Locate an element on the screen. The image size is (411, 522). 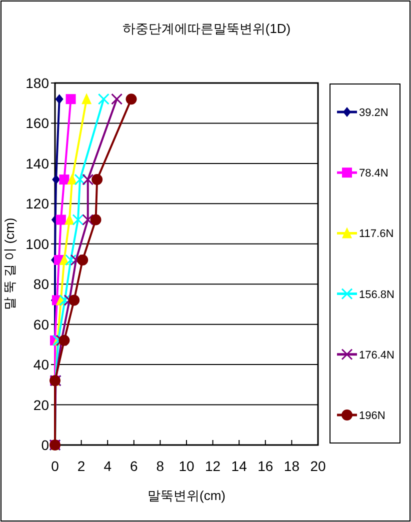
chart-title: 하중단계에따른말뚝변위(1D) is located at coordinates (206, 28).